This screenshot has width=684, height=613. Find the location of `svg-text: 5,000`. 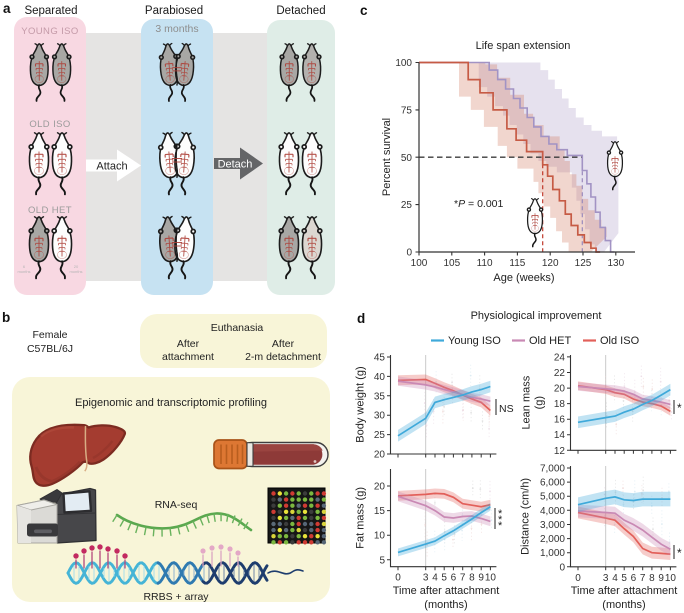

svg-text: 5,000 is located at coordinates (552, 497).